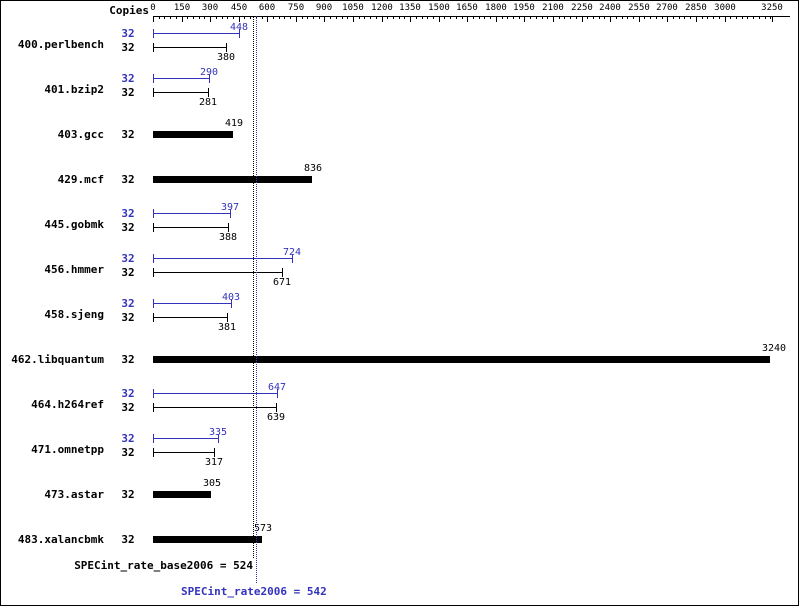 This screenshot has height=606, width=799. Describe the element at coordinates (182, 8) in the screenshot. I see `x-axis-tick-label: 150` at that location.